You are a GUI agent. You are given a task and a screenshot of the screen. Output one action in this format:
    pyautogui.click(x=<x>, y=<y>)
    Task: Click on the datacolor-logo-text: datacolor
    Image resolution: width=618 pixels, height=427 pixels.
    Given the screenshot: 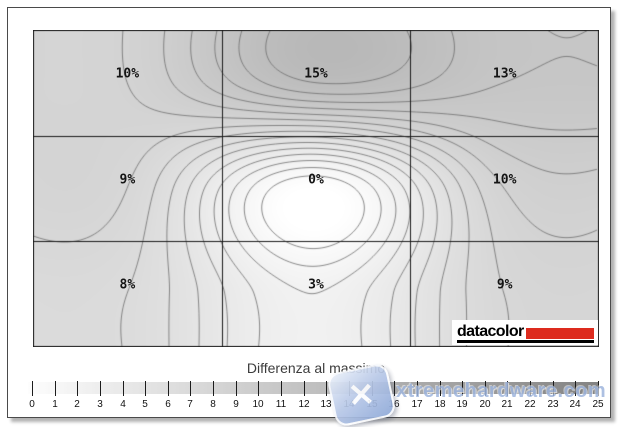 What is the action you would take?
    pyautogui.click(x=490, y=331)
    